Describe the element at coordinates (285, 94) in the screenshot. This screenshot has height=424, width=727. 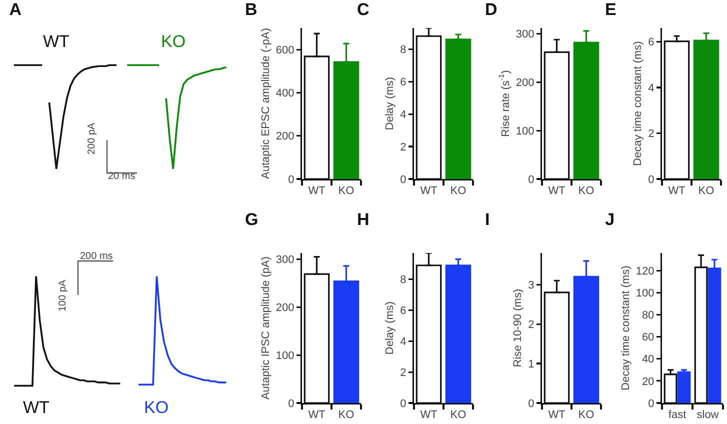
I see `y-tick-label: 400` at that location.